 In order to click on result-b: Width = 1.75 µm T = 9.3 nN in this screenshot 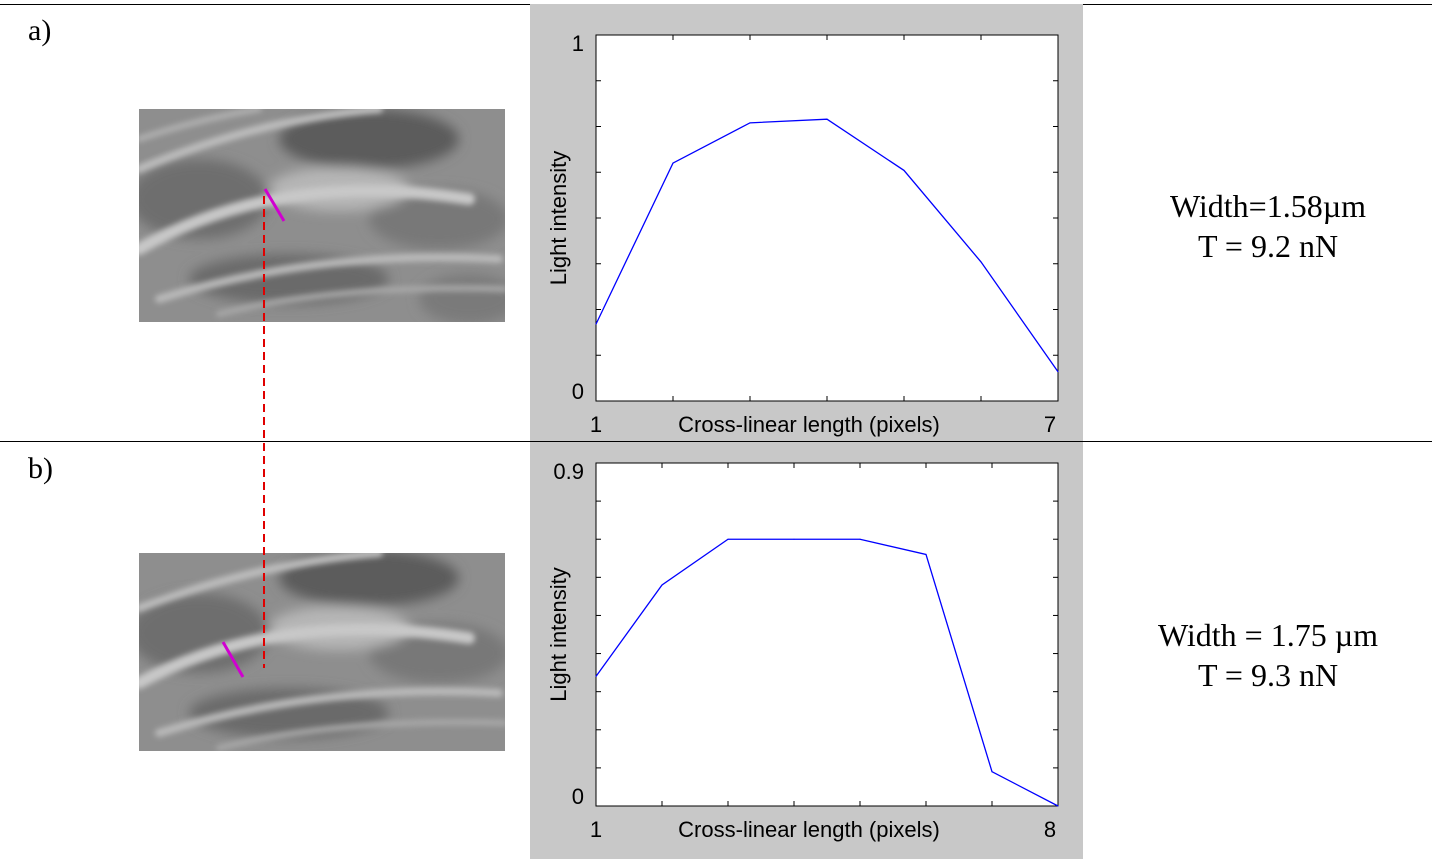, I will do `click(1268, 655)`.